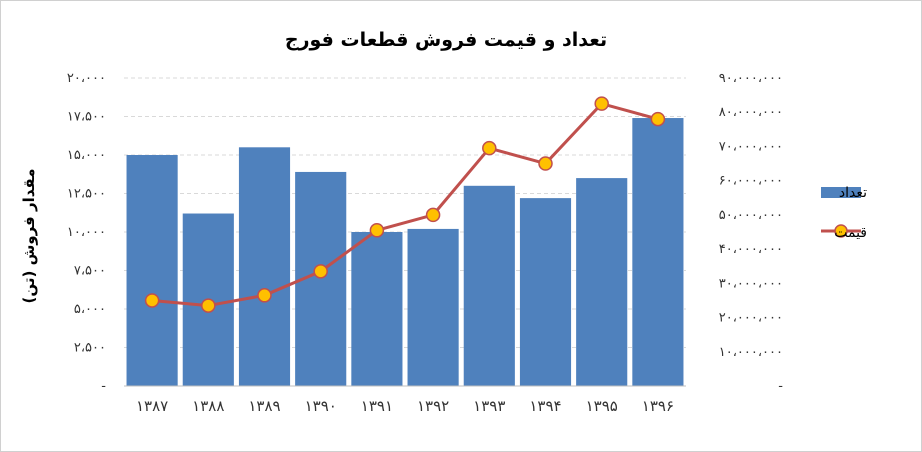  Describe the element at coordinates (844, 213) in the screenshot. I see `legend: تعداد قیمت` at that location.